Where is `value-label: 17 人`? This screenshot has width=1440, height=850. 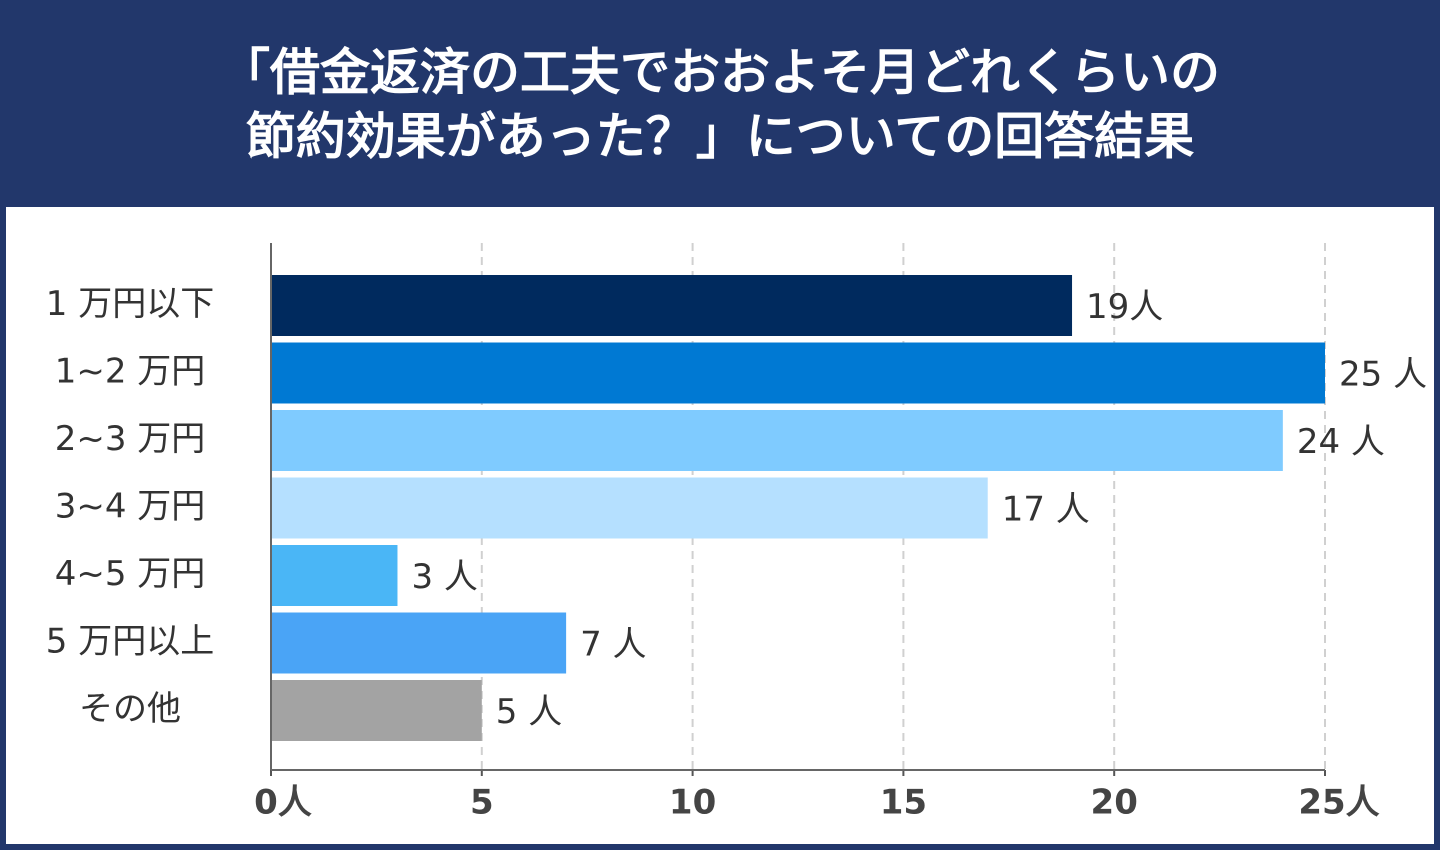 value-label: 17 人 is located at coordinates (1046, 510).